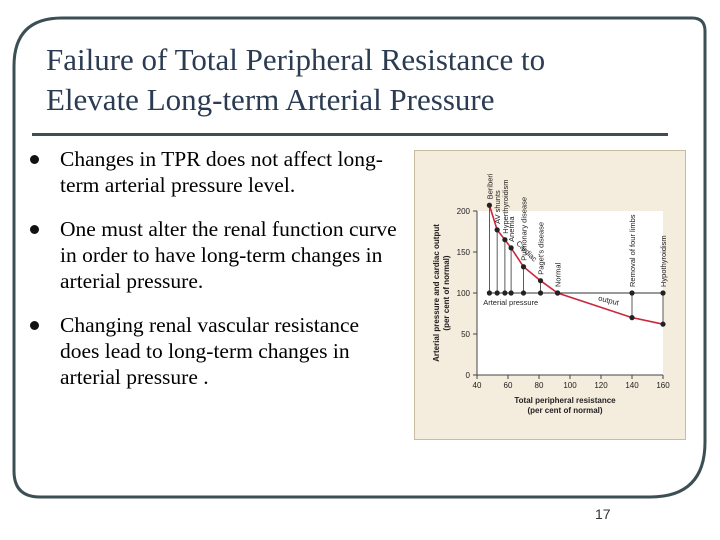 This screenshot has width=720, height=540. What do you see at coordinates (505, 207) in the screenshot?
I see `condition-label: Hyperthyroidism` at bounding box center [505, 207].